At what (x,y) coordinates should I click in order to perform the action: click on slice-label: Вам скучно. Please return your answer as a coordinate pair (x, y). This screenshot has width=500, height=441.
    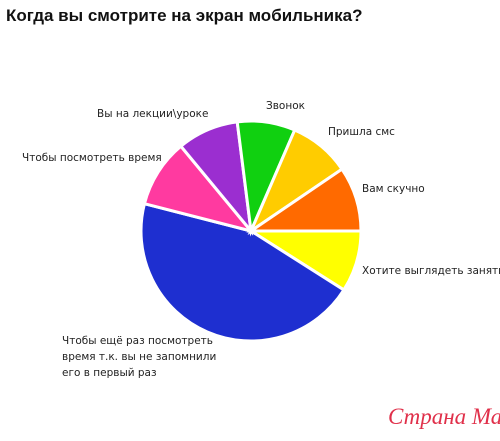
    Looking at the image, I should click on (393, 189).